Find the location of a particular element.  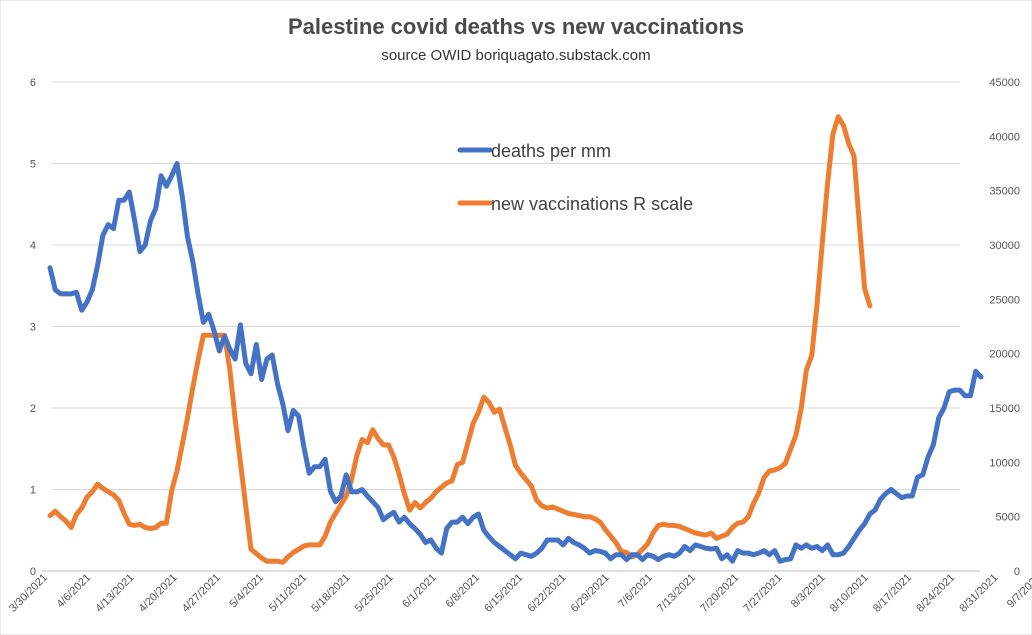

right-axis-tick-label: 35000 is located at coordinates (1004, 192).